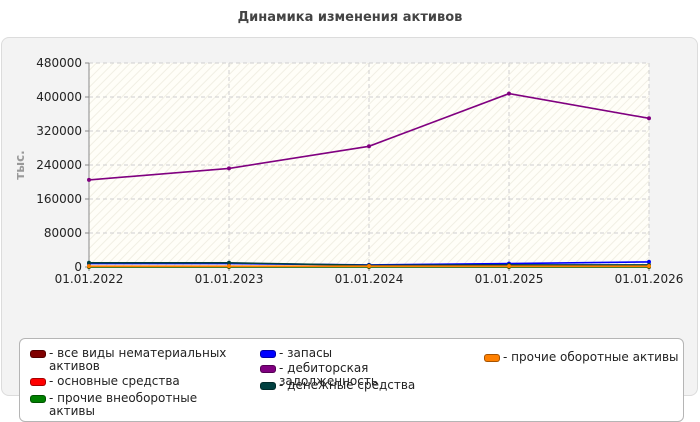 Image resolution: width=700 pixels, height=422 pixels. Describe the element at coordinates (229, 279) in the screenshot. I see `x-tick-label: 01.01.2023` at that location.